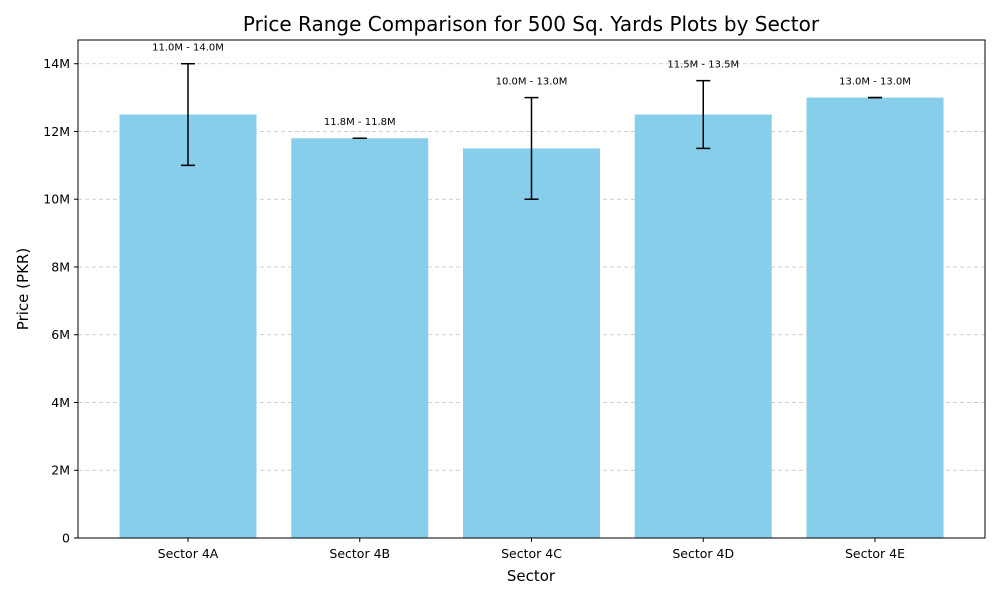  What do you see at coordinates (66, 538) in the screenshot?
I see `y-tick-label: 0` at bounding box center [66, 538].